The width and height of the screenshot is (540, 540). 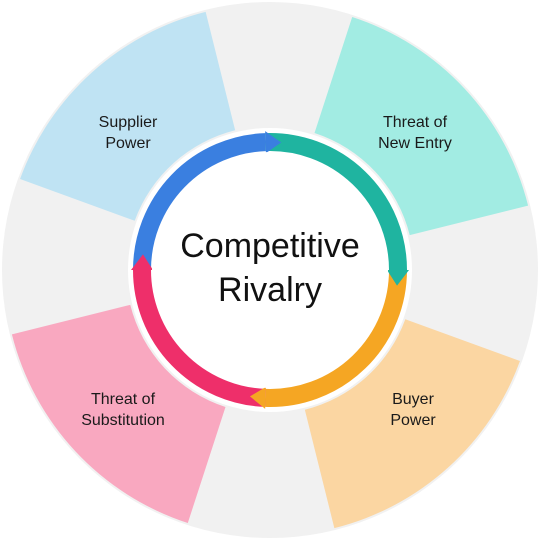 I want to click on buyer-power-label-line-1: Buyer, so click(x=413, y=399).